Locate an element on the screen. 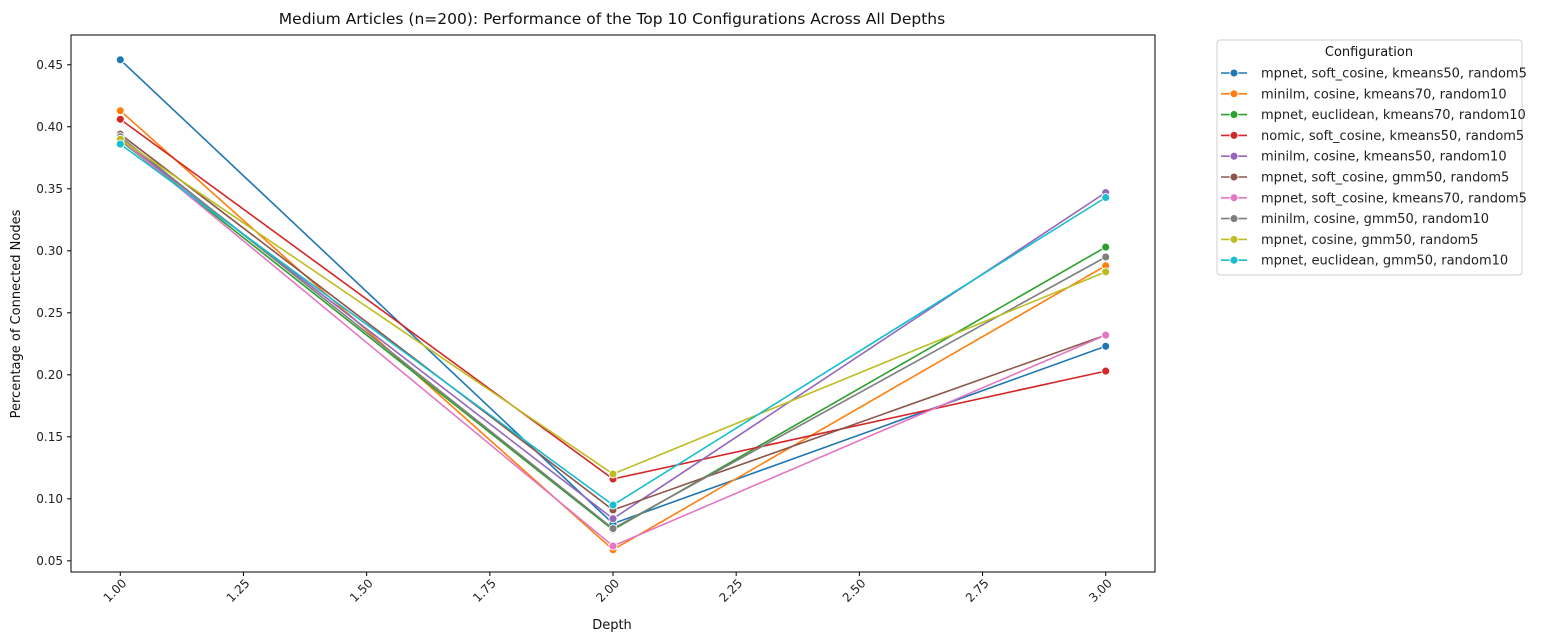  x-tick-label: 1.50 is located at coordinates (361, 590).